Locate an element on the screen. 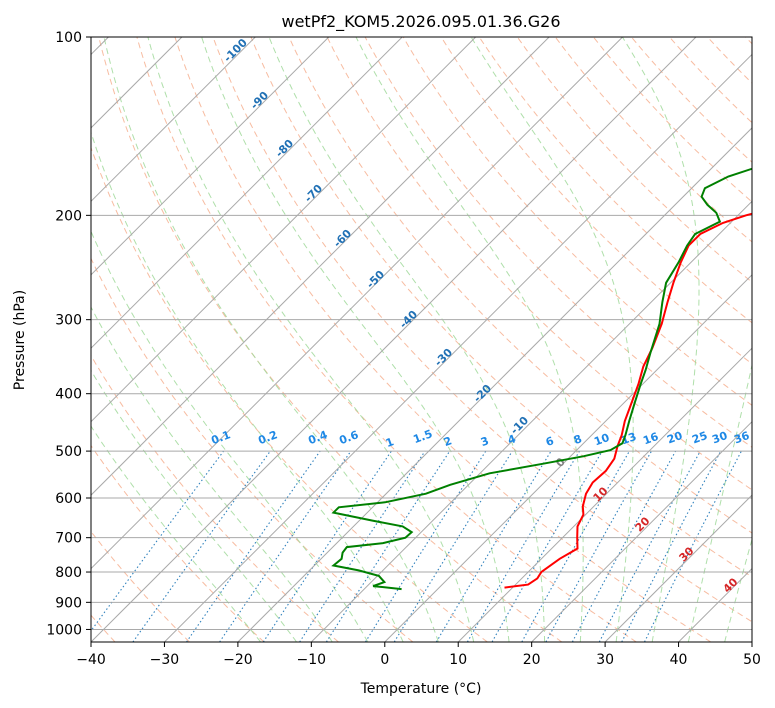  y-tick-label: 600 is located at coordinates (68, 499).